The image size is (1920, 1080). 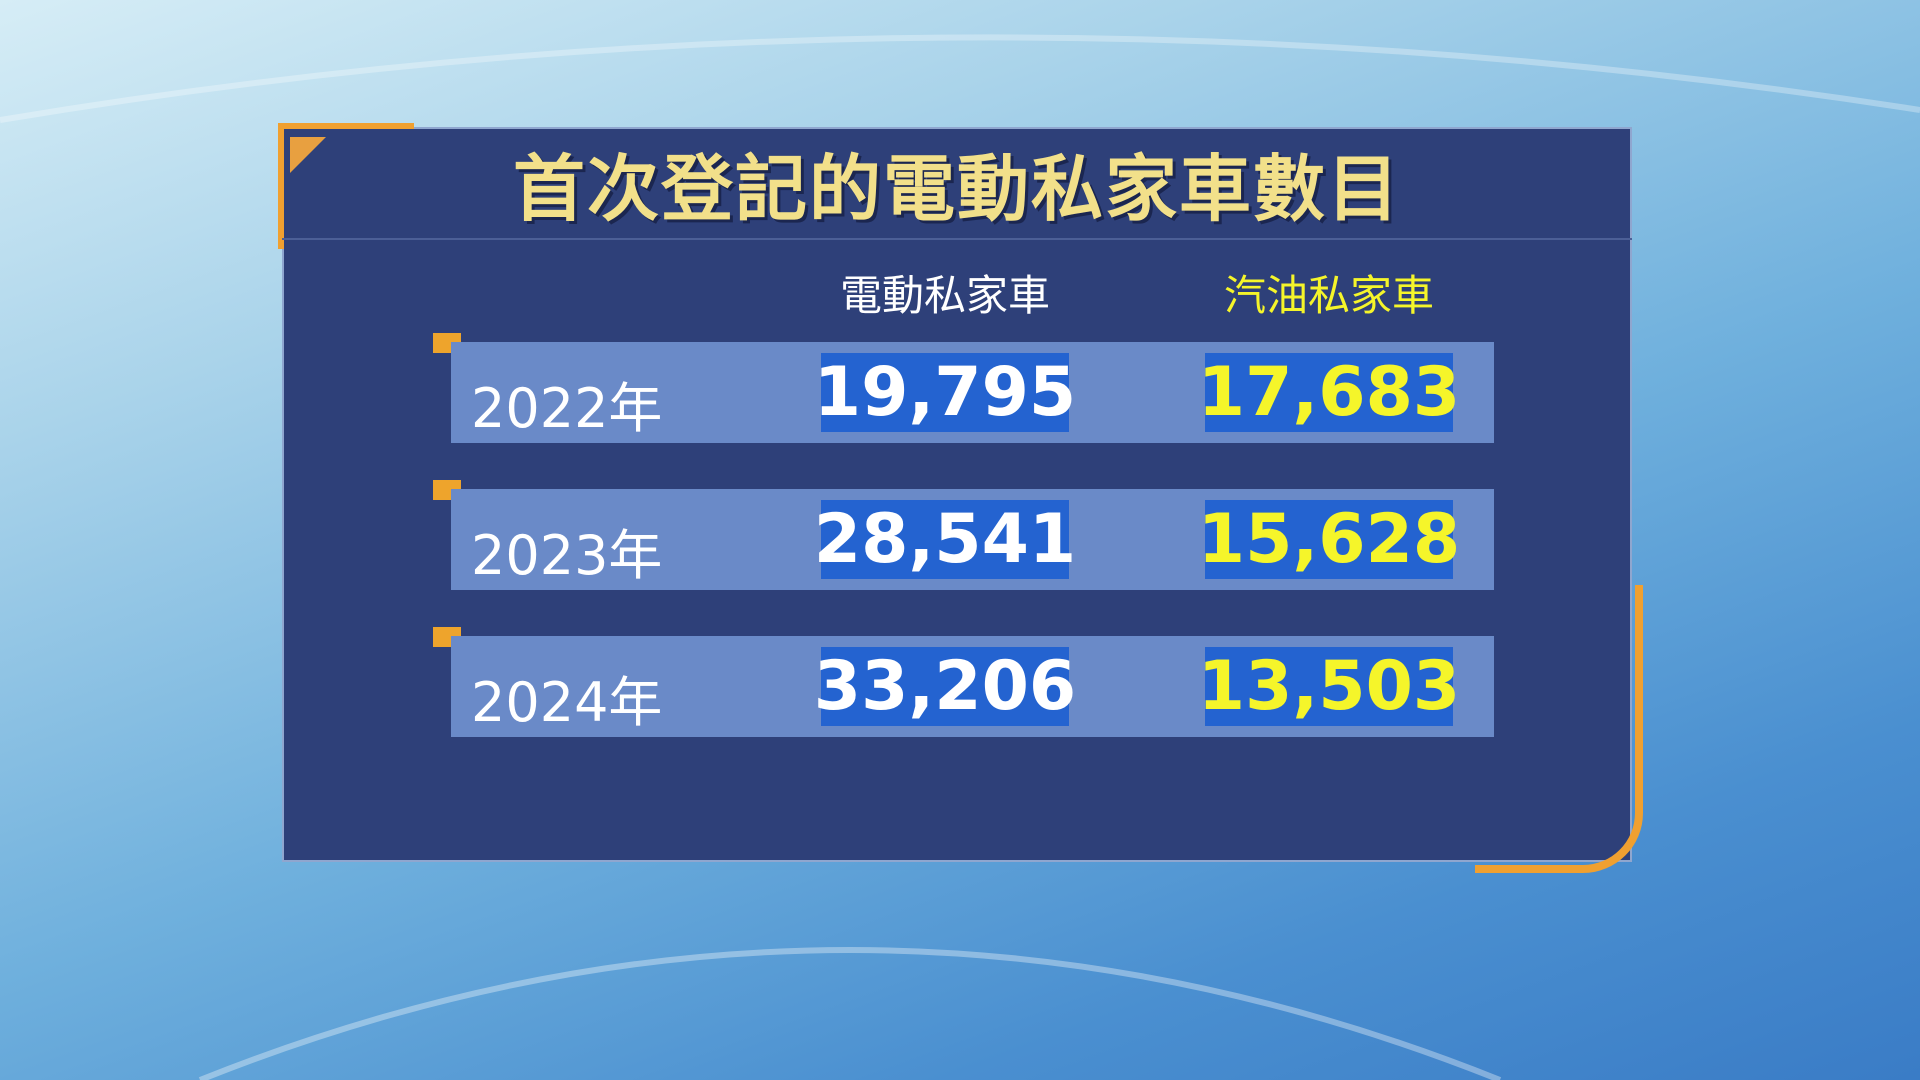 I want to click on electric-value: 19,795, so click(x=945, y=392).